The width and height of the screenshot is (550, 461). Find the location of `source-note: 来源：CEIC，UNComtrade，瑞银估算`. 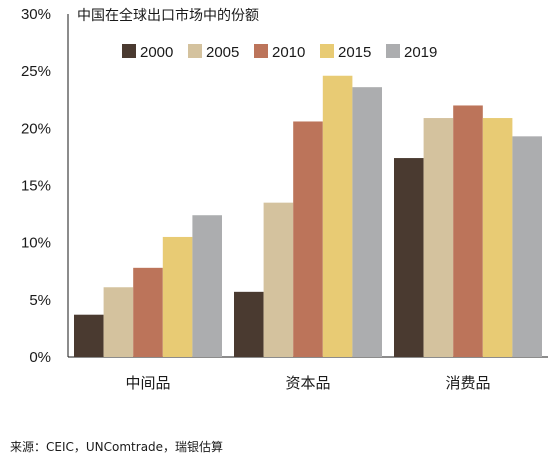

source-note: 来源：CEIC，UNComtrade，瑞银估算 is located at coordinates (117, 447).